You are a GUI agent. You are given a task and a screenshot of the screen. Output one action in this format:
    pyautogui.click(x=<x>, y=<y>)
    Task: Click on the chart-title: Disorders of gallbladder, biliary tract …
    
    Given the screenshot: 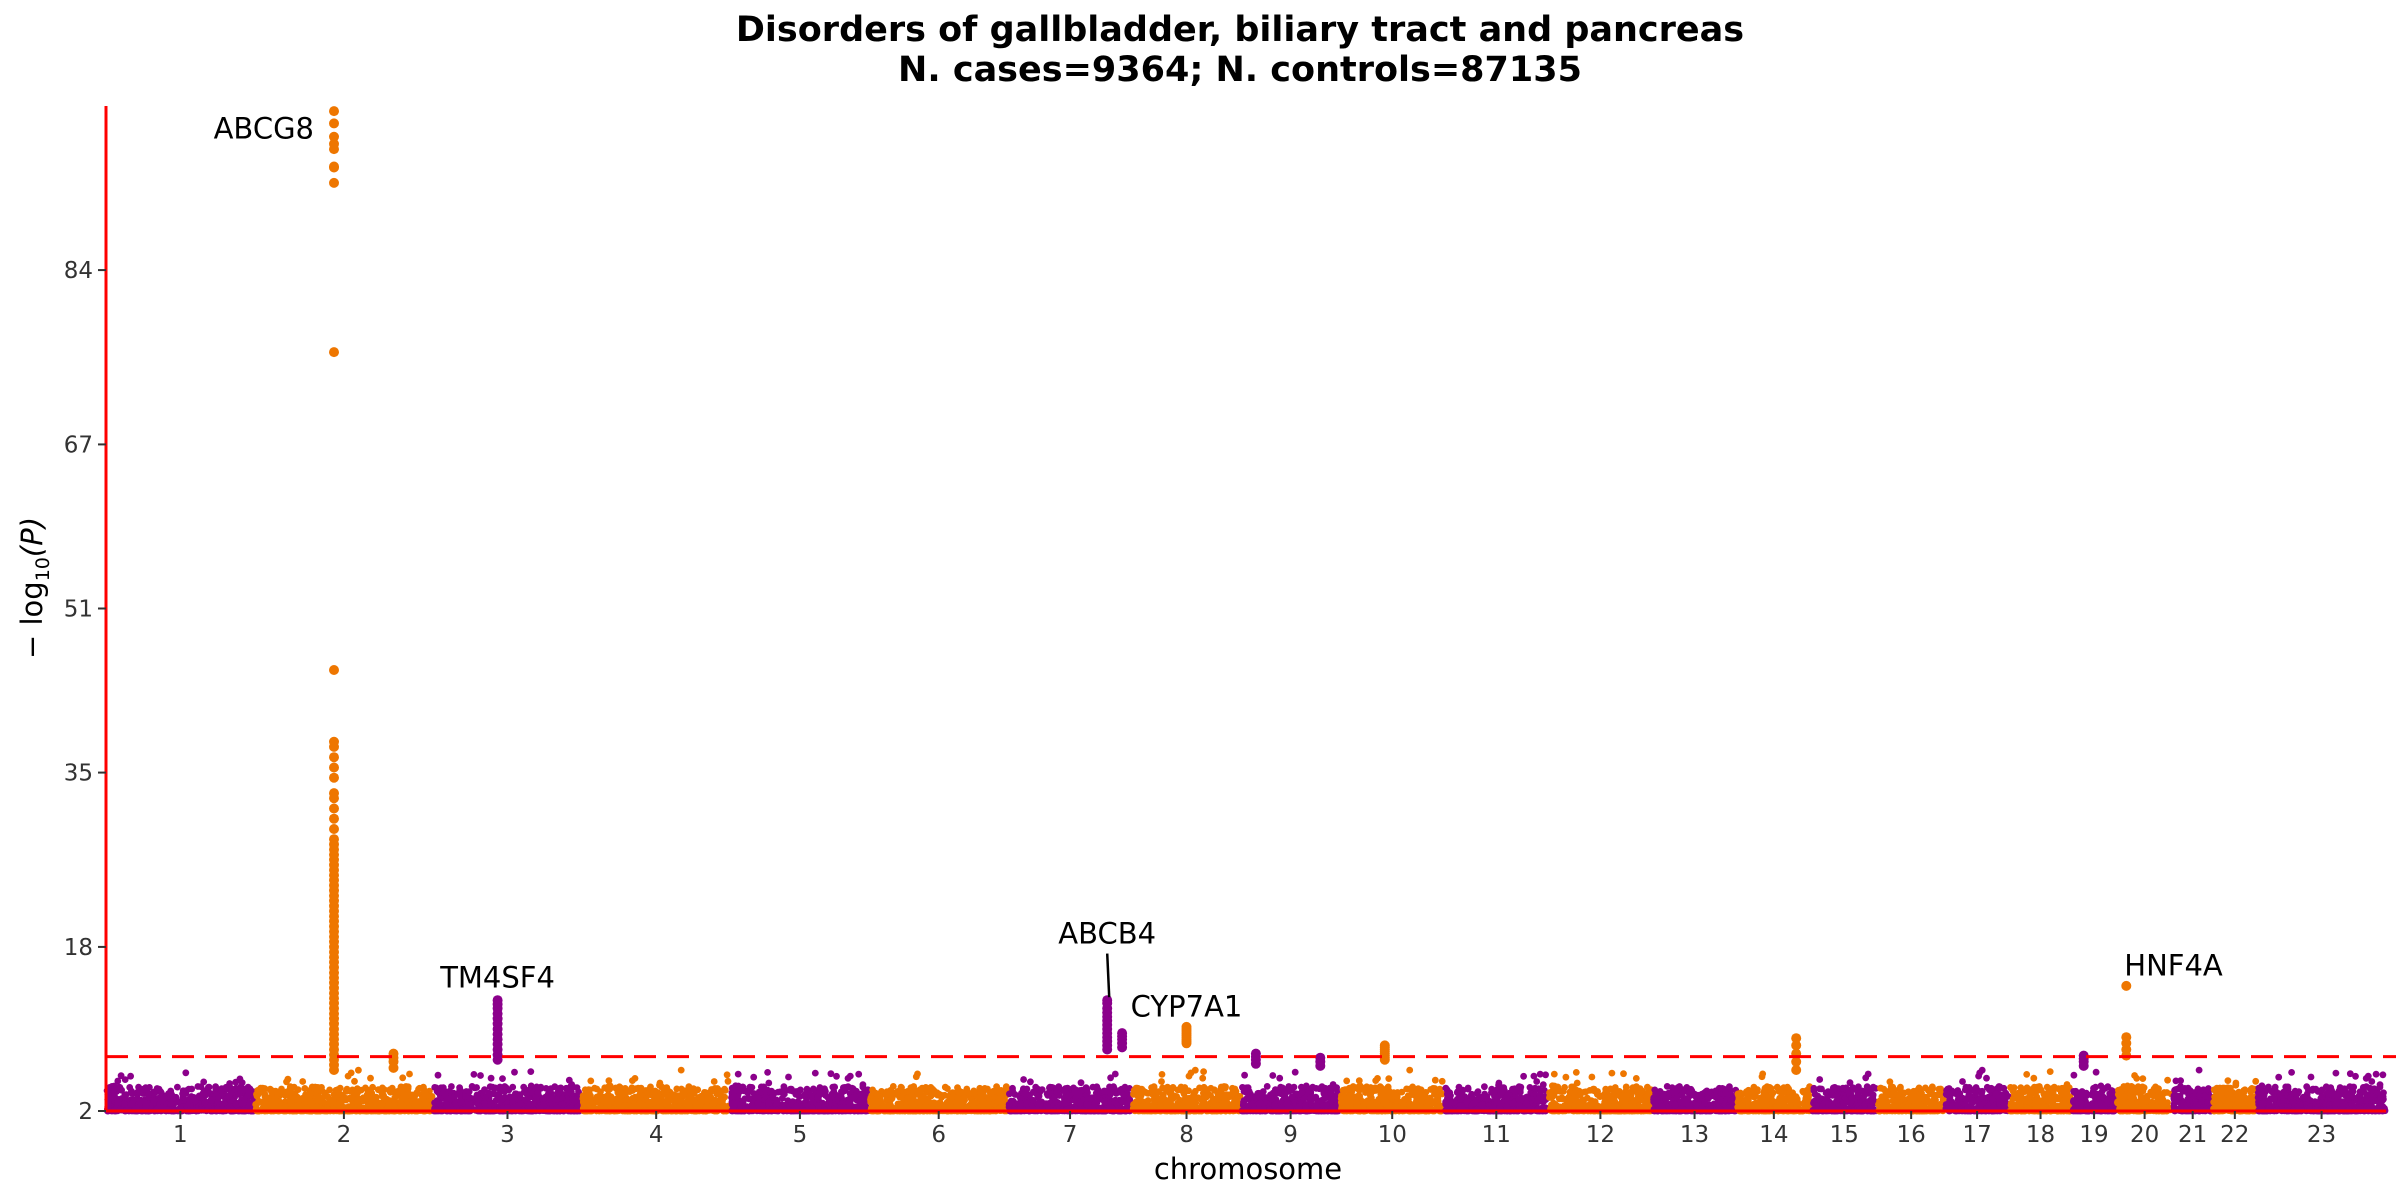 What is the action you would take?
    pyautogui.click(x=1240, y=30)
    